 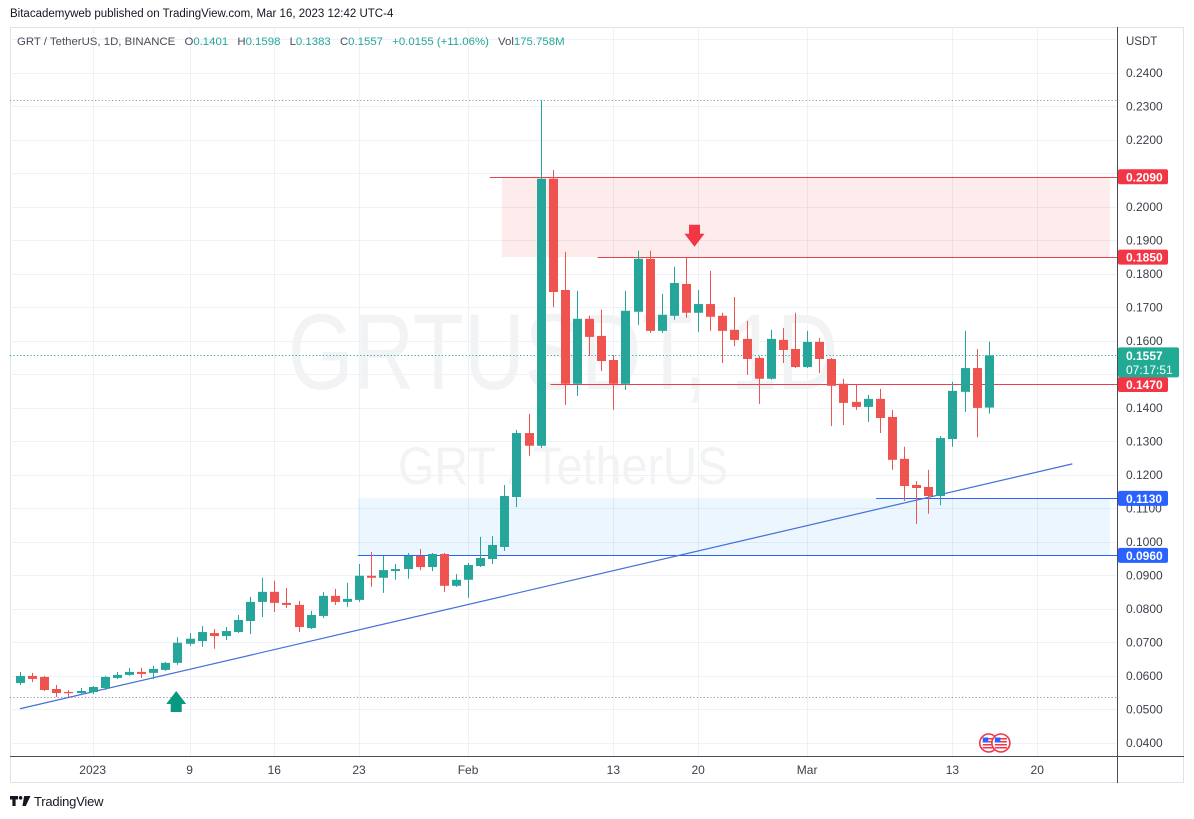 What do you see at coordinates (211, 42) in the screenshot?
I see `open-value: 0.1401` at bounding box center [211, 42].